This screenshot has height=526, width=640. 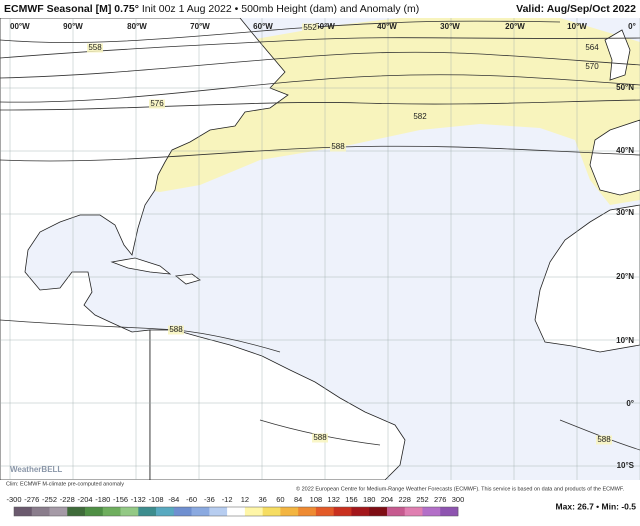 I want to click on colorbar-tick-label: -300, so click(x=13, y=499).